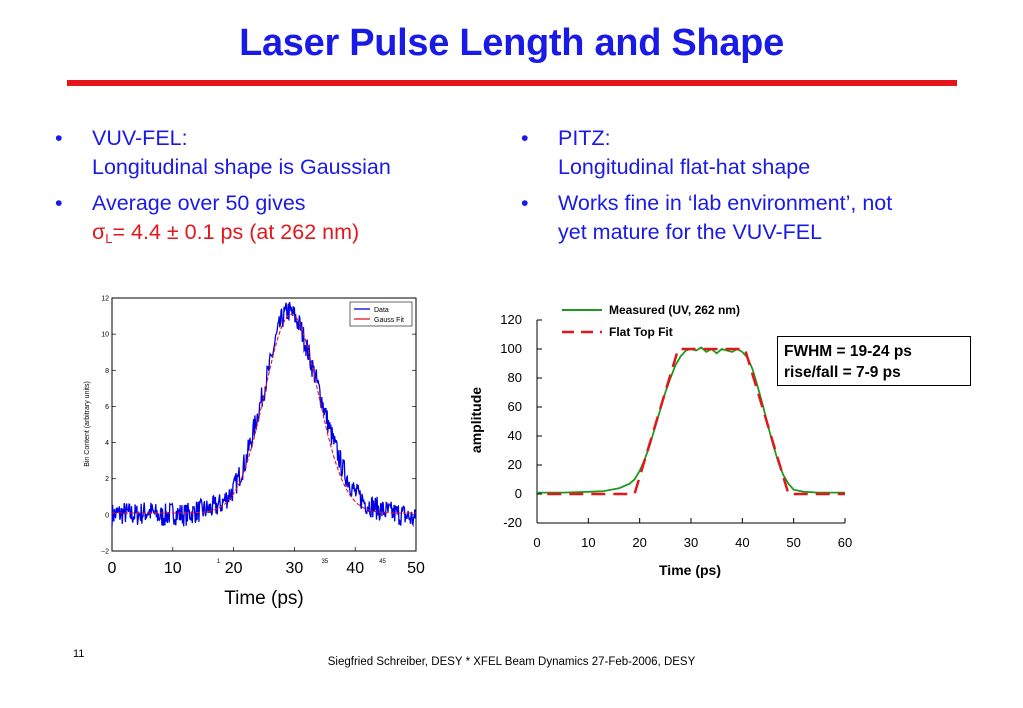  What do you see at coordinates (105, 552) in the screenshot?
I see `y-tick-label: −2` at bounding box center [105, 552].